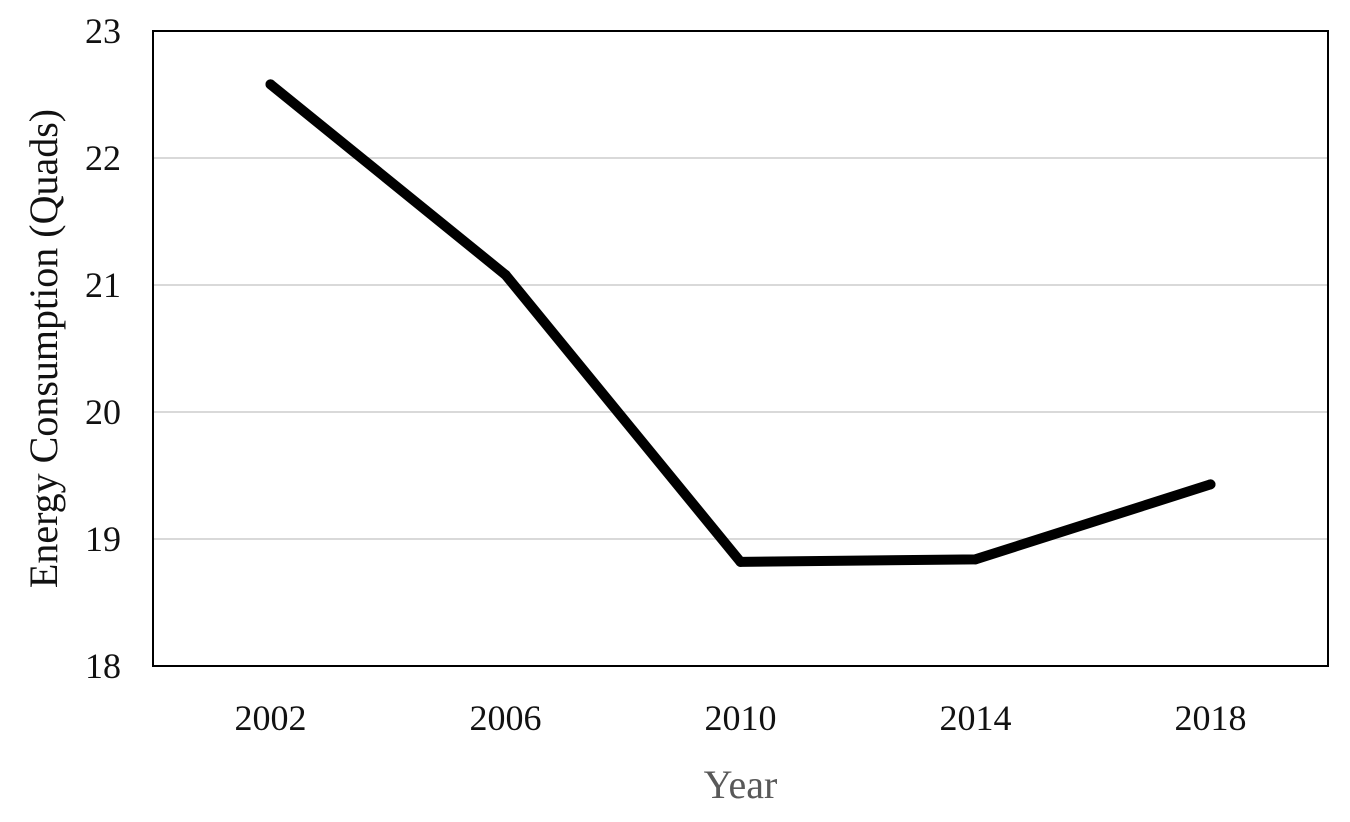 The image size is (1350, 822). What do you see at coordinates (976, 718) in the screenshot?
I see `x-tick-label: 2014` at bounding box center [976, 718].